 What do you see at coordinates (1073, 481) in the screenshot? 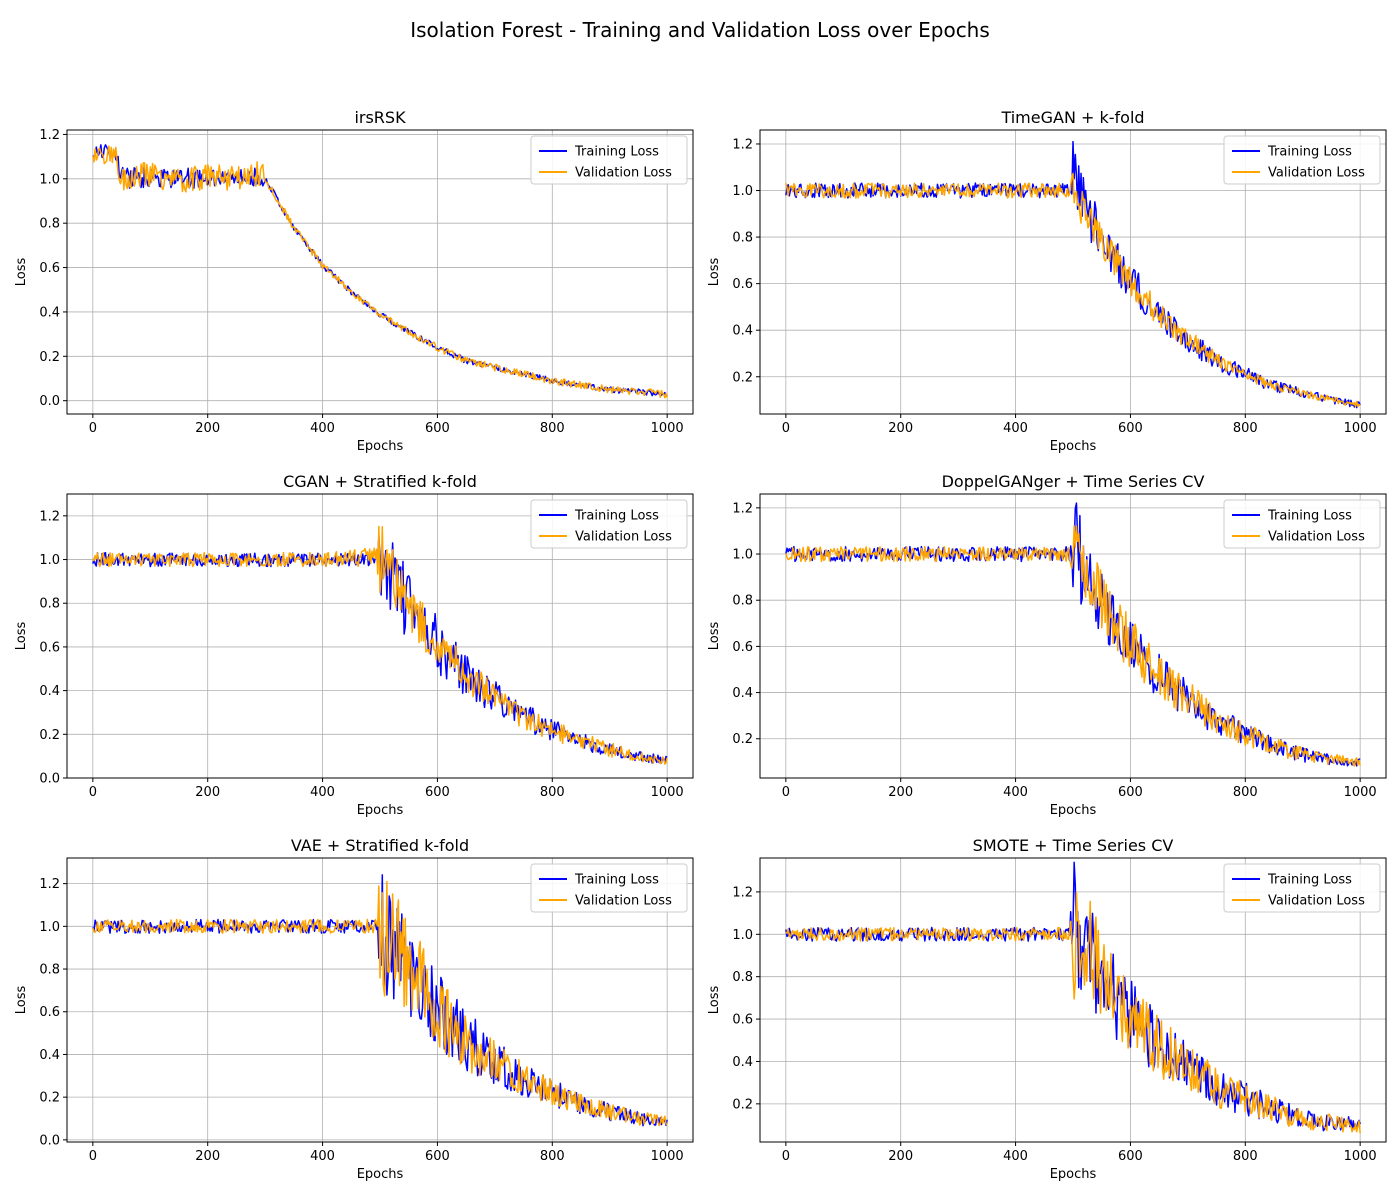
I see `subplot-title: DoppelGANger + Time Series CV` at bounding box center [1073, 481].